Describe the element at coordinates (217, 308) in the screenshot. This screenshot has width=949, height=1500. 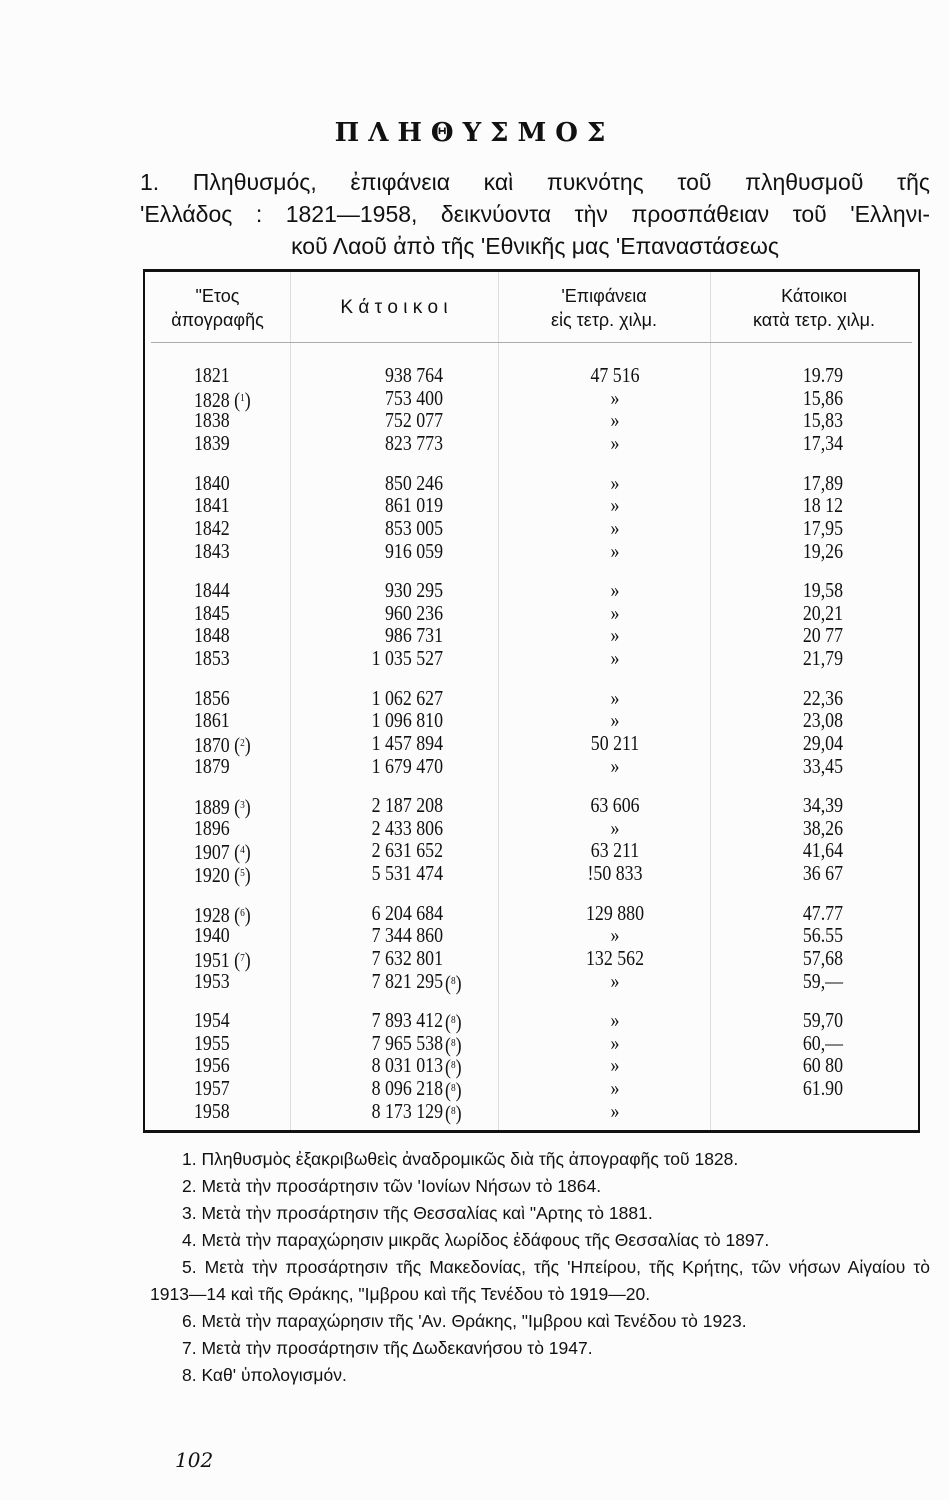
I see `header-year: "Ετος ἀπογραφῆς` at that location.